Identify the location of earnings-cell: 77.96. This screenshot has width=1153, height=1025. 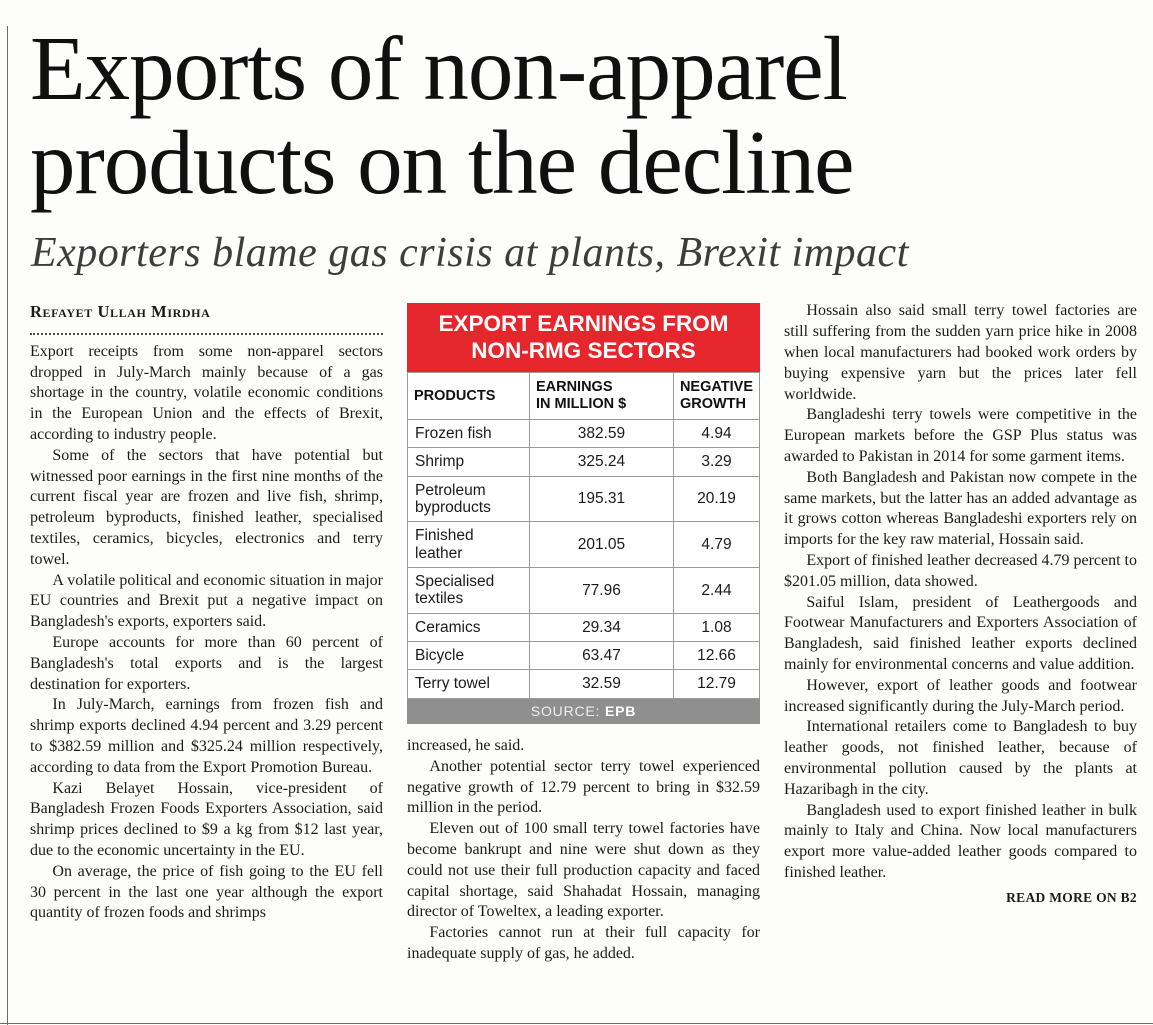
(601, 590).